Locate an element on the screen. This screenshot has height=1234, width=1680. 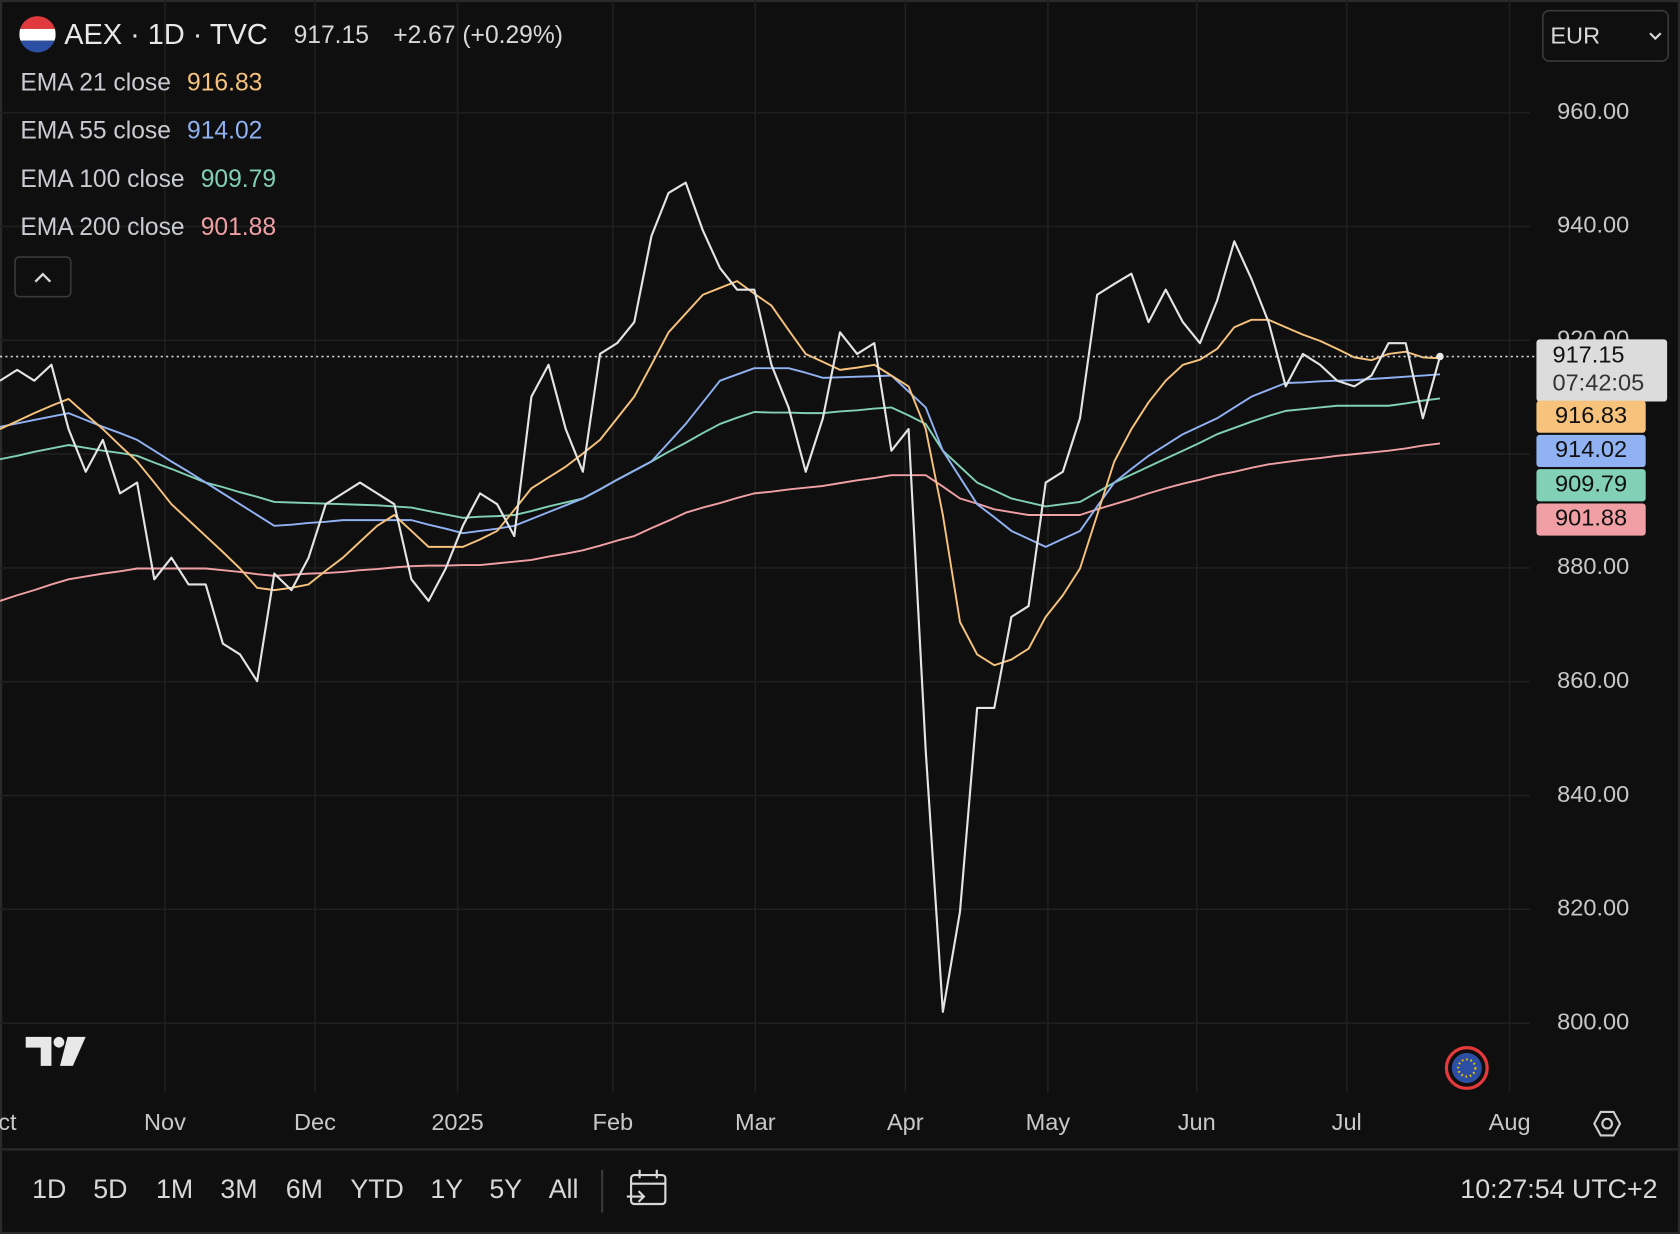
price-label: 917.15 is located at coordinates (1589, 355).